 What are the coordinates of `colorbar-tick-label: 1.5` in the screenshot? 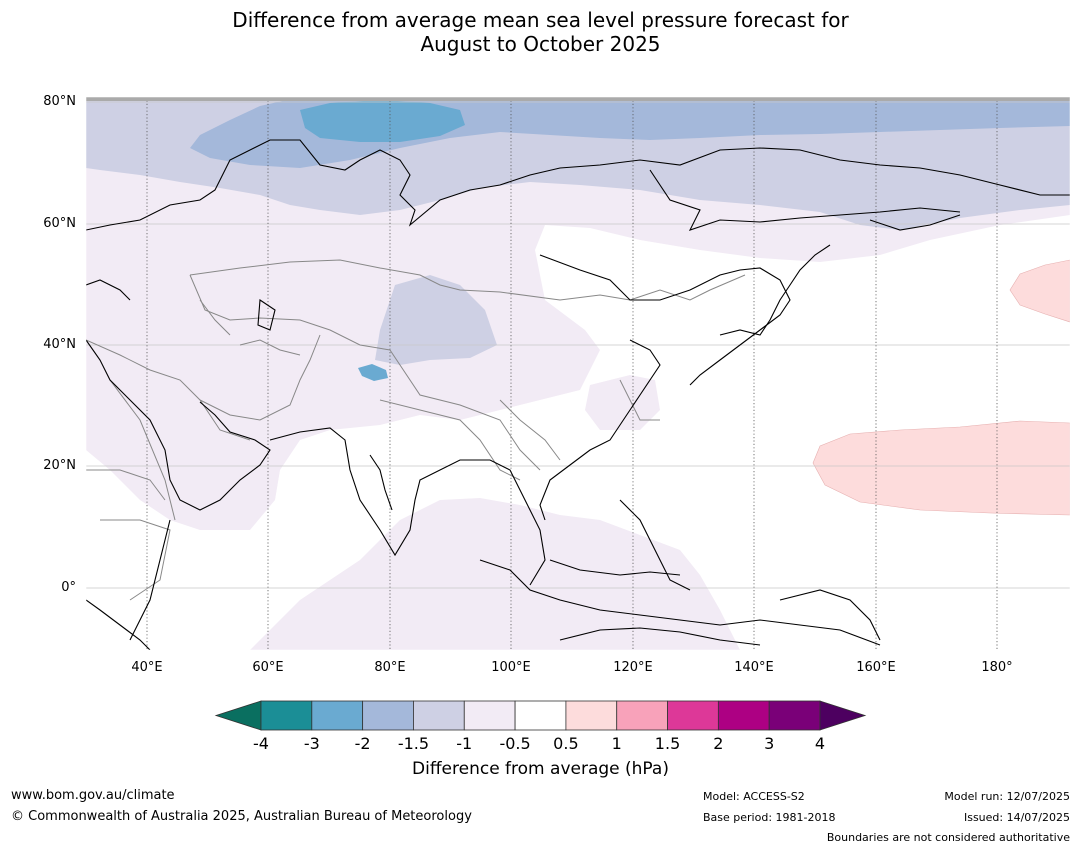 It's located at (667, 743).